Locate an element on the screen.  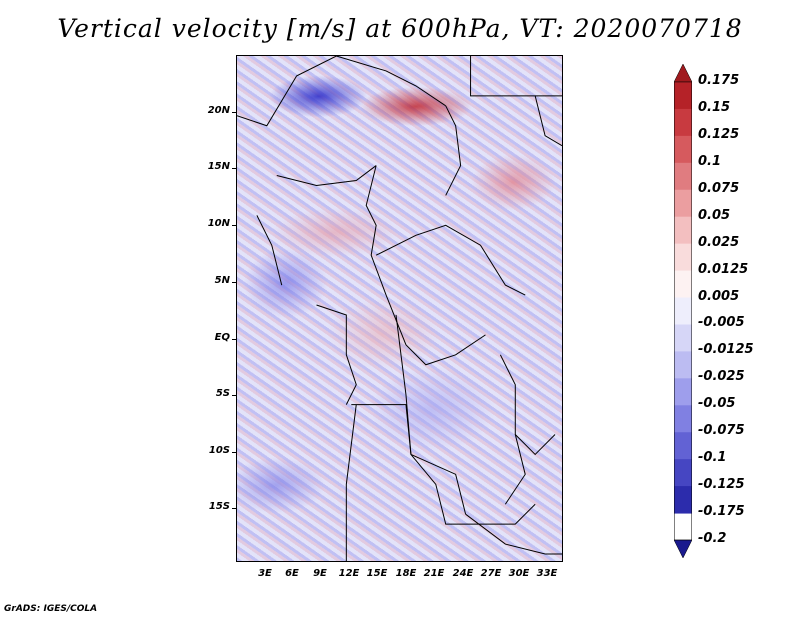
colorbar-tick-label: 0.05 is located at coordinates (714, 215).